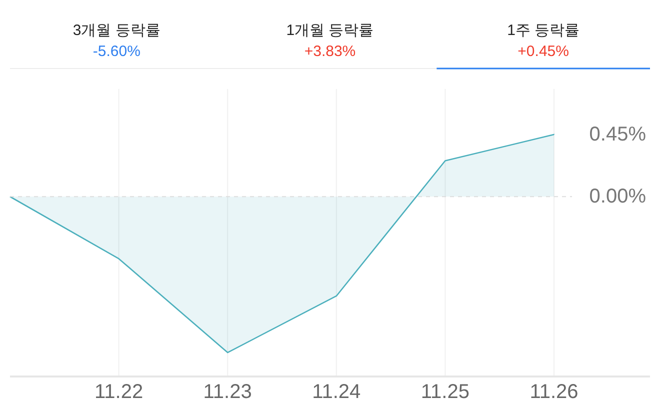 The width and height of the screenshot is (668, 408). Describe the element at coordinates (543, 51) in the screenshot. I see `text: +0.45%` at that location.